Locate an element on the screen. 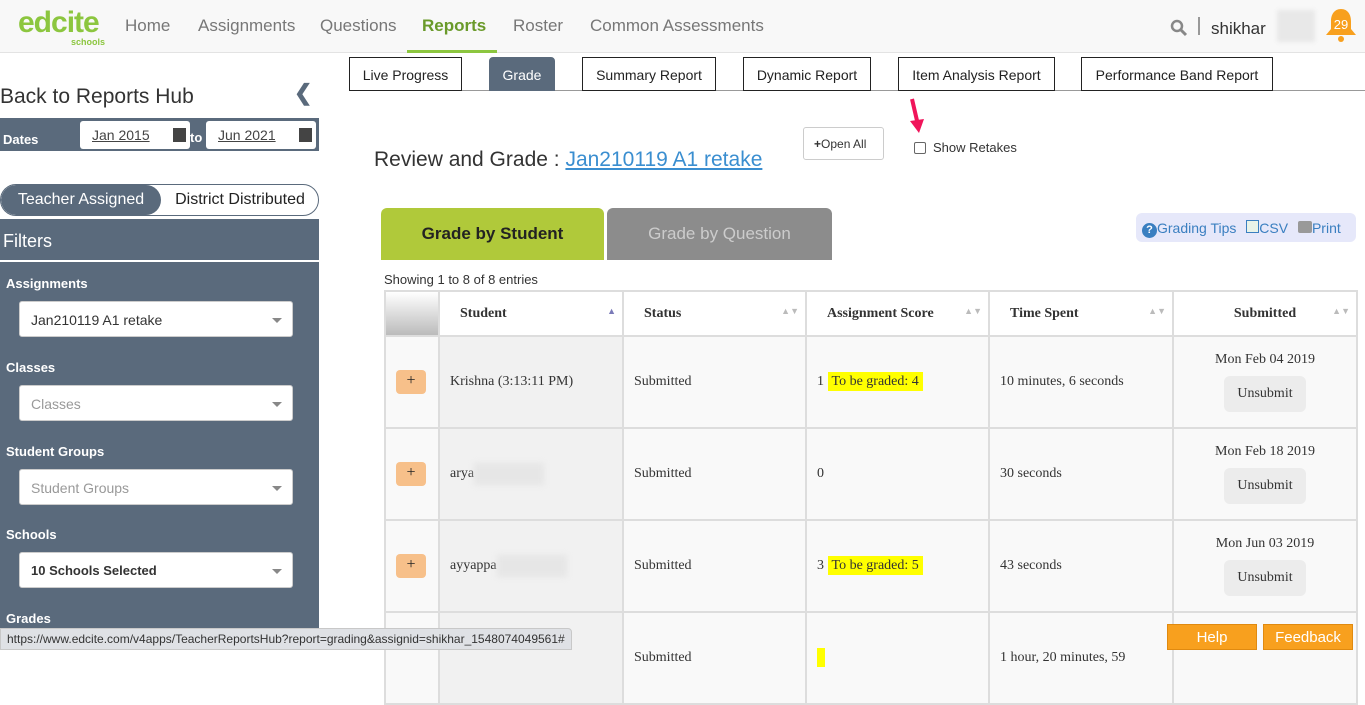 This screenshot has width=1365, height=705. arrow-annotation-icon is located at coordinates (917, 115).